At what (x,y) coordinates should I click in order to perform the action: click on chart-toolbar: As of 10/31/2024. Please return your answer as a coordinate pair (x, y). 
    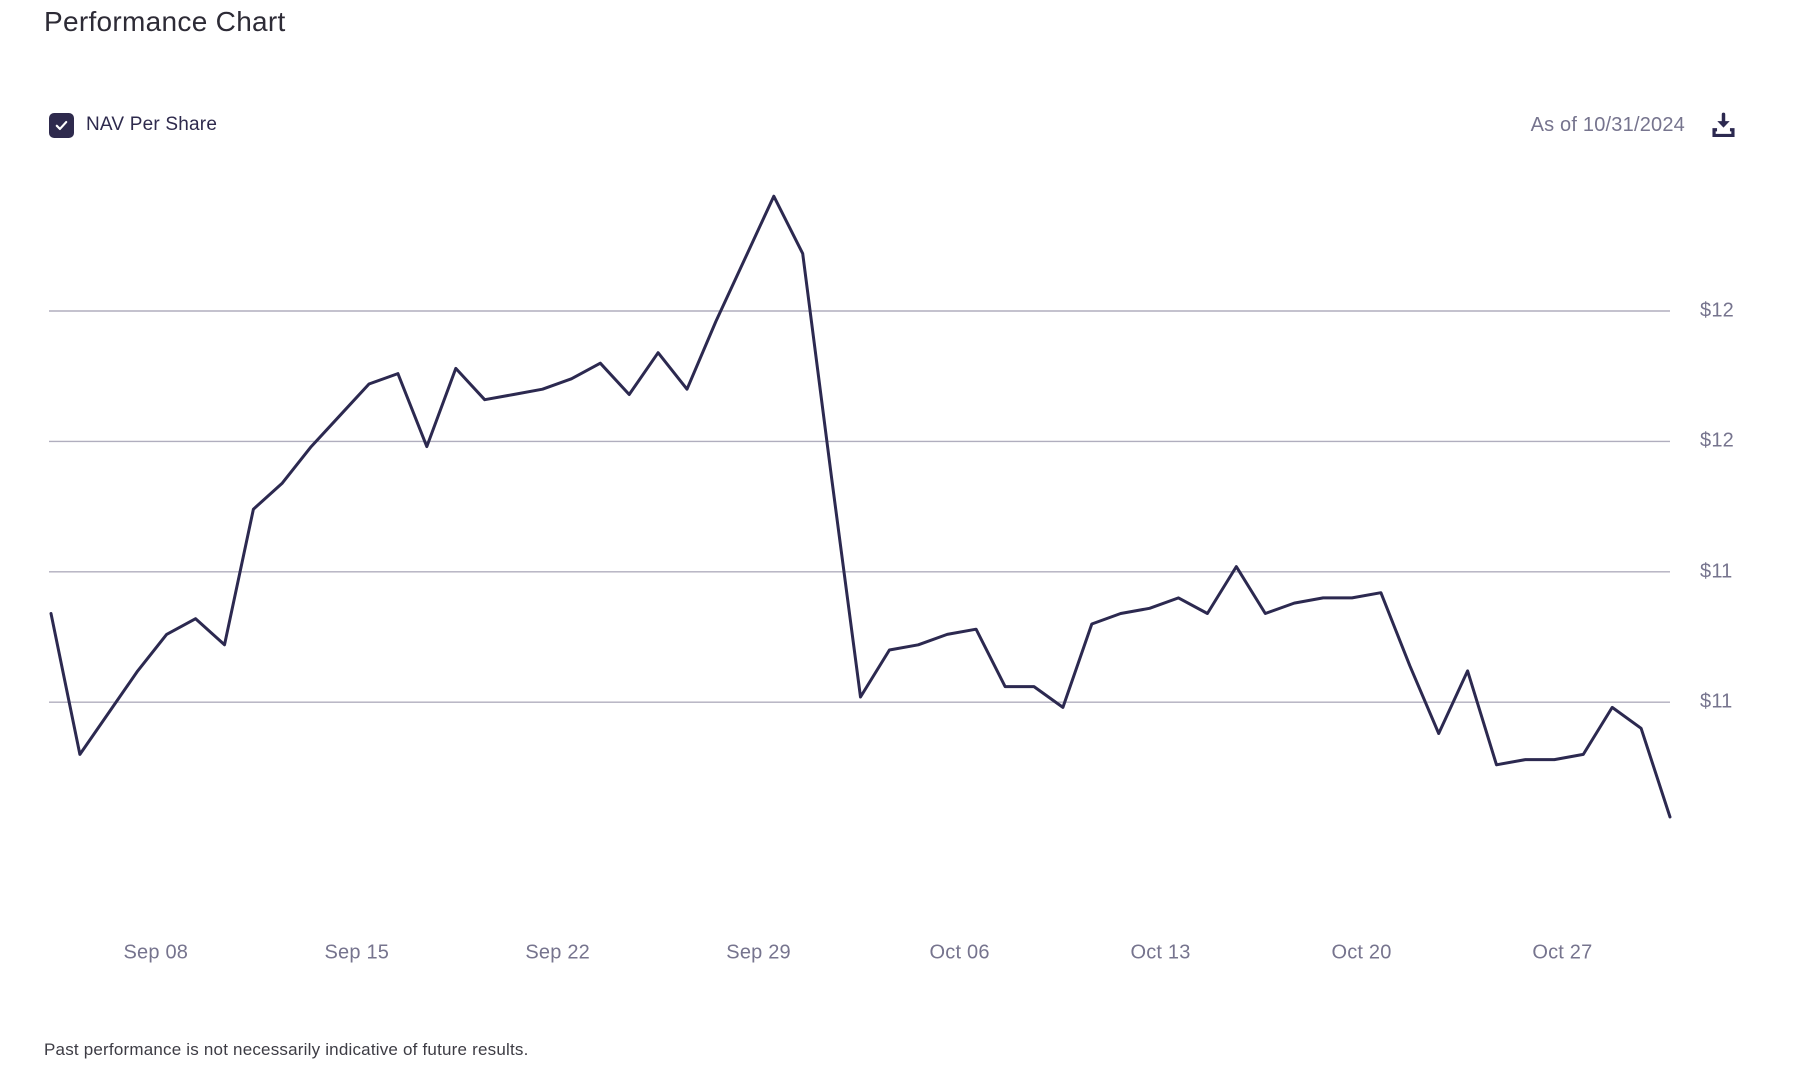
    Looking at the image, I should click on (1635, 125).